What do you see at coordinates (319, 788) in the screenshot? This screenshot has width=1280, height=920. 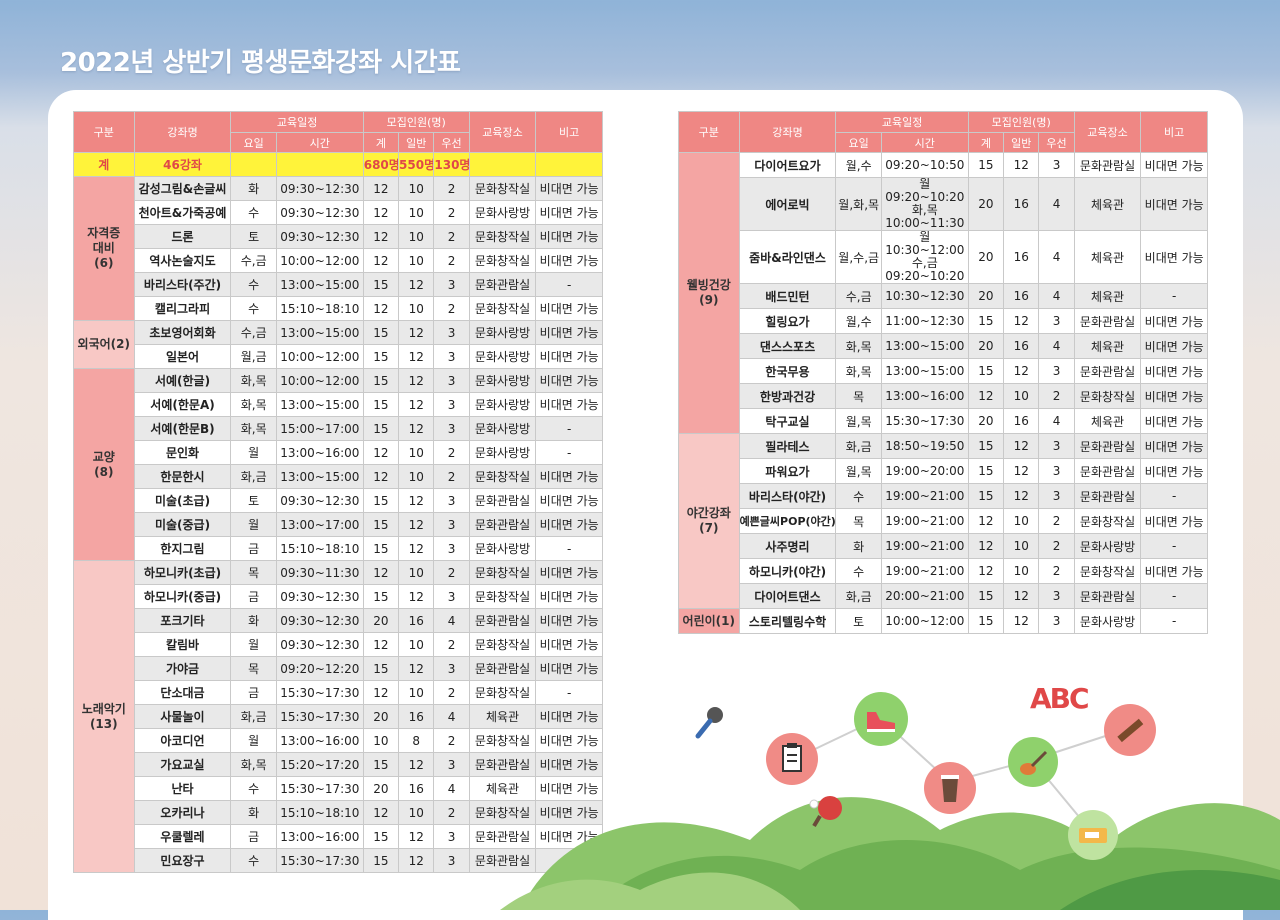 I see `time-cell: 15:30~17:30` at bounding box center [319, 788].